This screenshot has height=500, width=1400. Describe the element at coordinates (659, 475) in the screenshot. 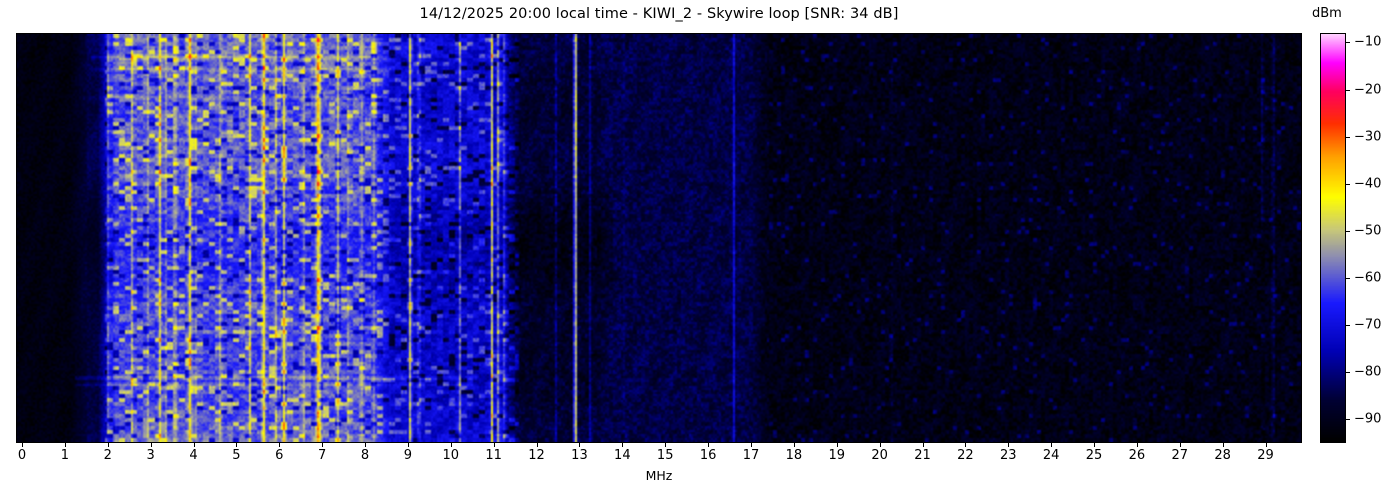

I see `x-axis-label: MHz` at that location.